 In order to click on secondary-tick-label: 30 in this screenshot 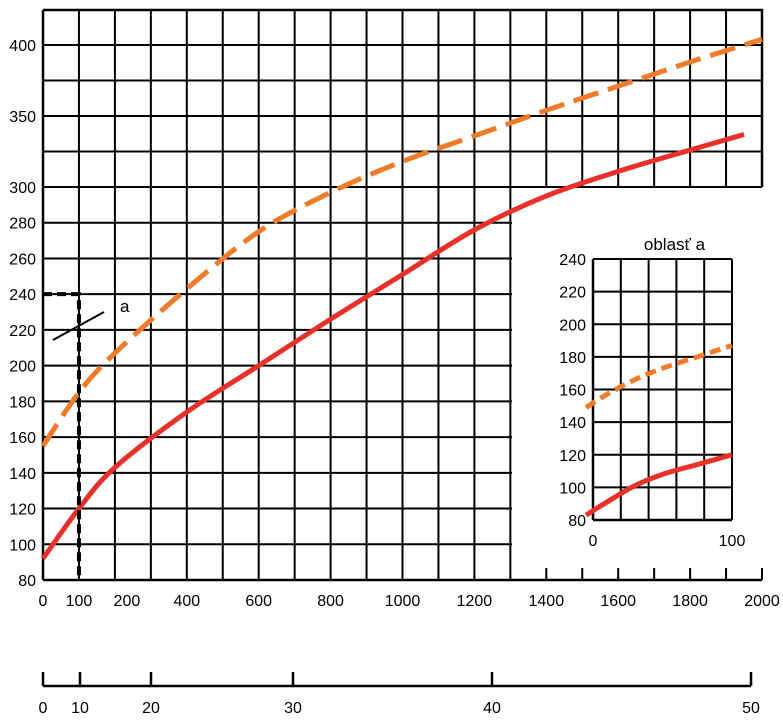, I will do `click(293, 708)`.